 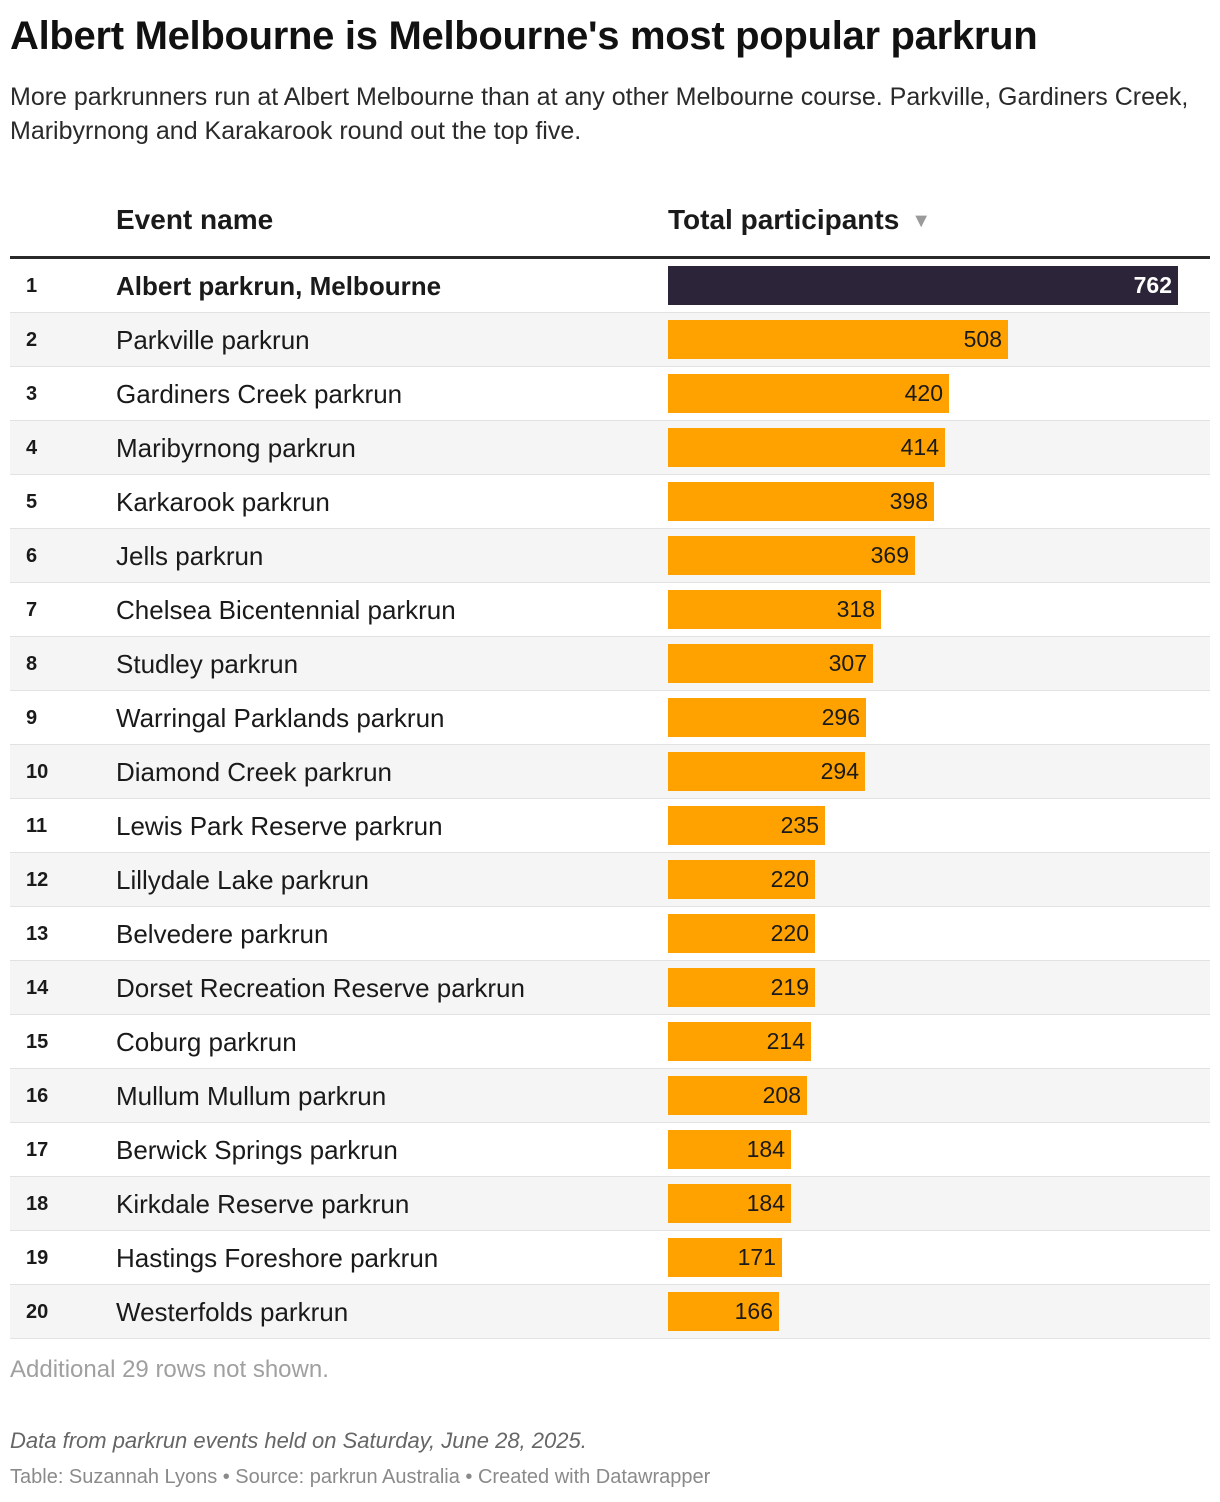 I want to click on participants-bar: 219, so click(x=741, y=987).